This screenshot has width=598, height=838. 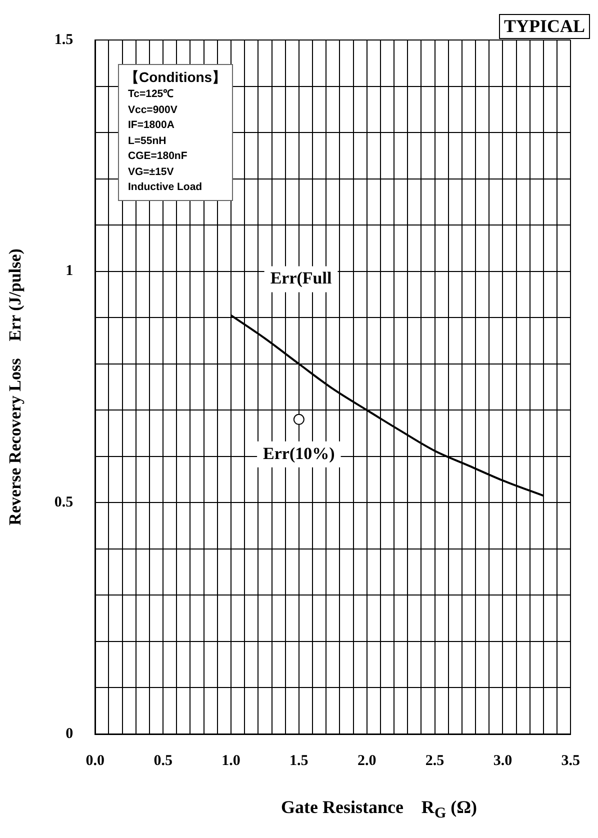 I want to click on x-tick-label: 2.0, so click(x=366, y=760).